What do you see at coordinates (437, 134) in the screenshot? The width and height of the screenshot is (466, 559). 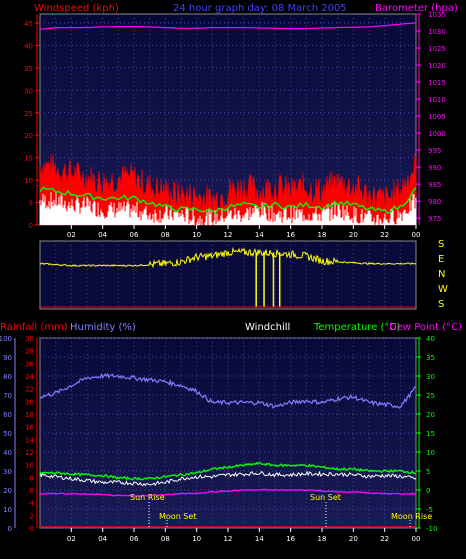 I see `barometer-tick-label: 1000` at bounding box center [437, 134].